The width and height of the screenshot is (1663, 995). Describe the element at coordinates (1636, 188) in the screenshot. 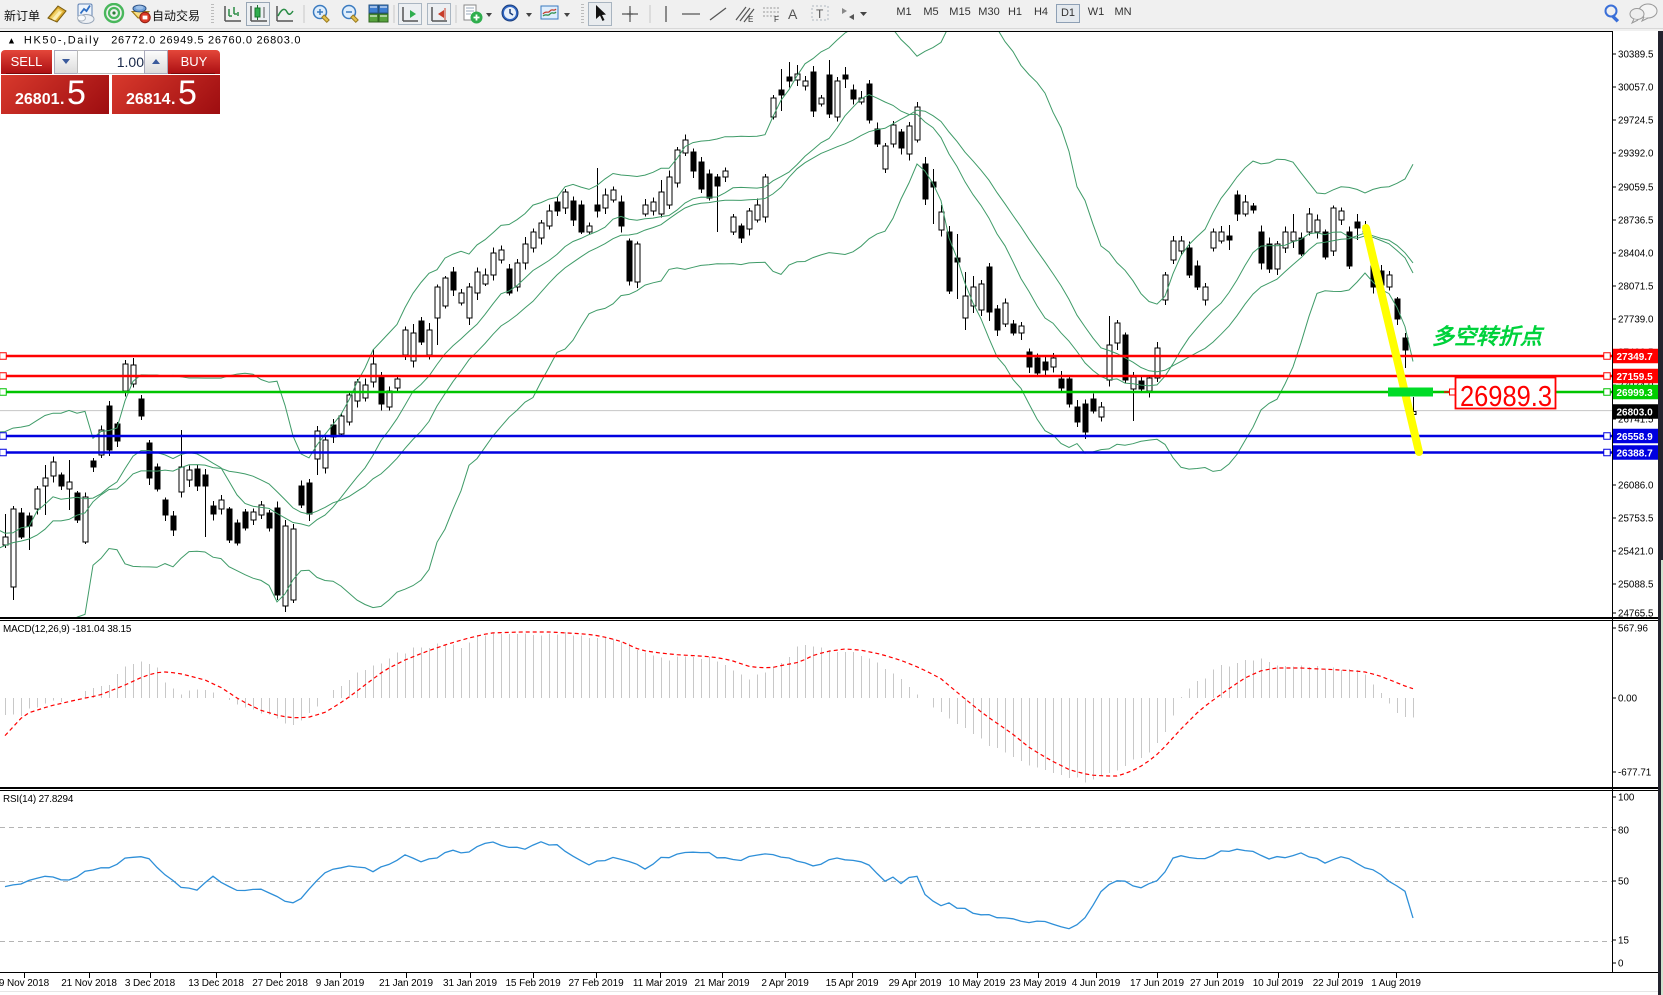

I see `svg-text: 29059.5` at that location.